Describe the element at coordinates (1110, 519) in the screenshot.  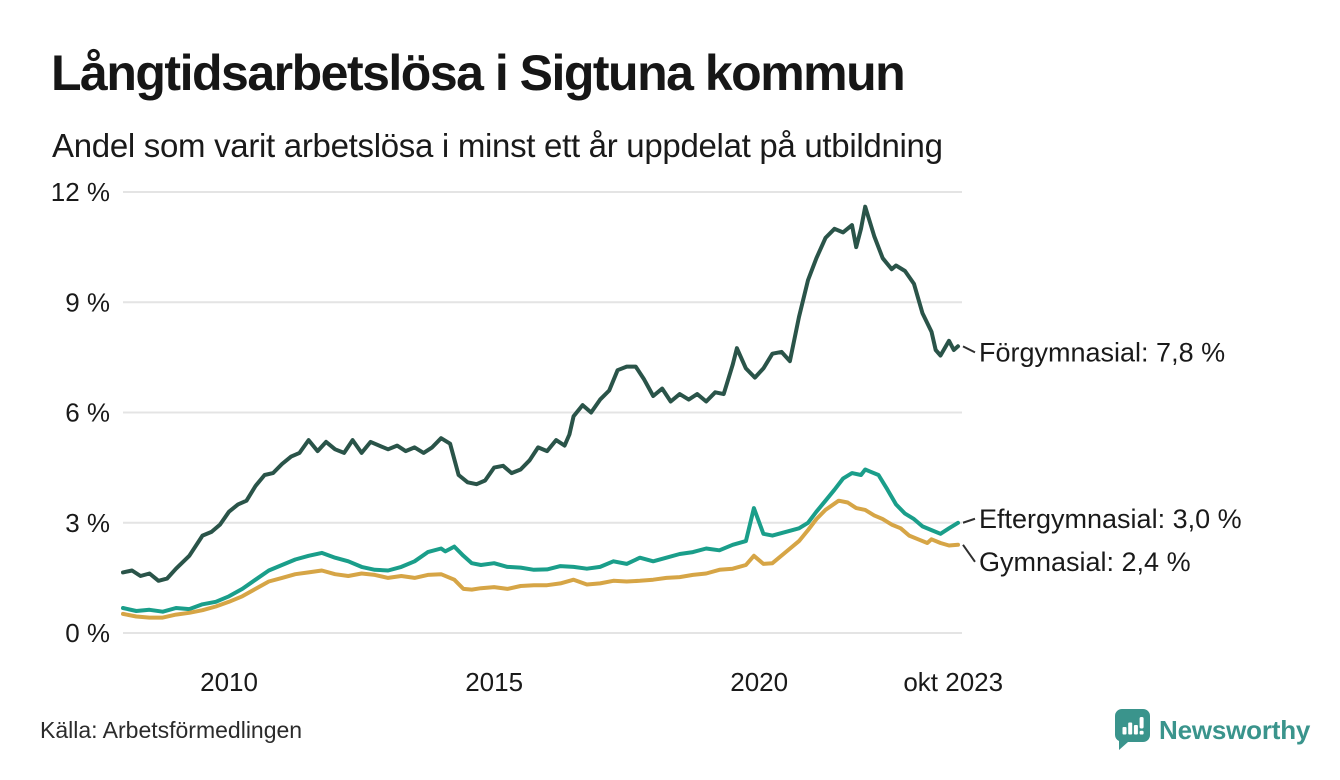
I see `series-end-label-eftergymnasial: Eftergymnasial: 3,0 %` at that location.